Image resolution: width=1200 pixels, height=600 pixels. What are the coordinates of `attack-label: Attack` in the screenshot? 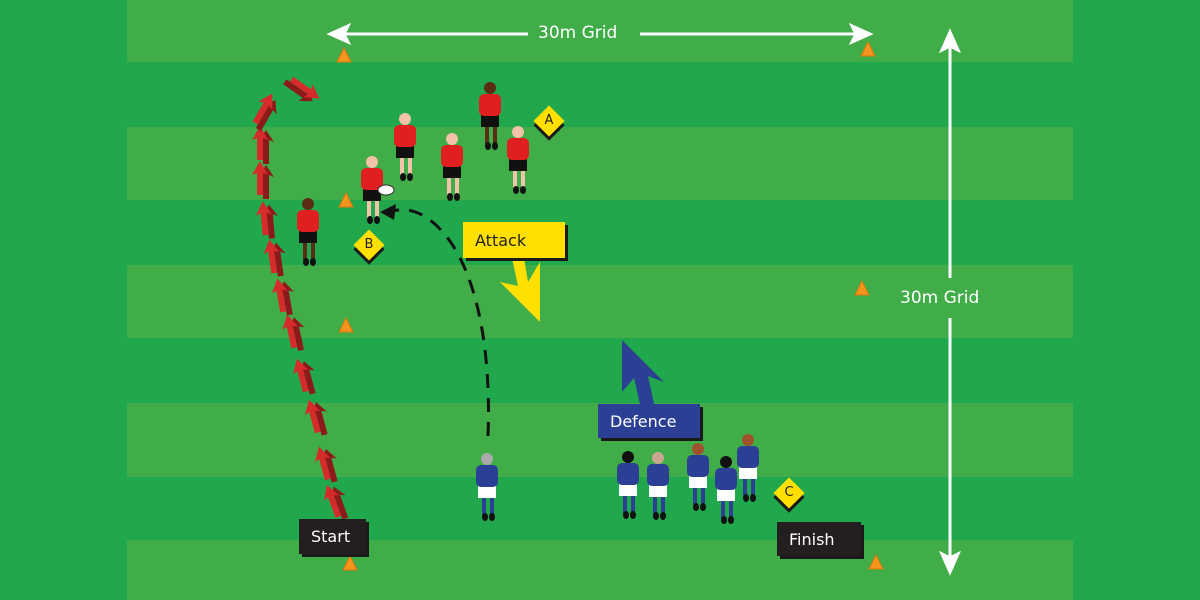 It's located at (514, 240).